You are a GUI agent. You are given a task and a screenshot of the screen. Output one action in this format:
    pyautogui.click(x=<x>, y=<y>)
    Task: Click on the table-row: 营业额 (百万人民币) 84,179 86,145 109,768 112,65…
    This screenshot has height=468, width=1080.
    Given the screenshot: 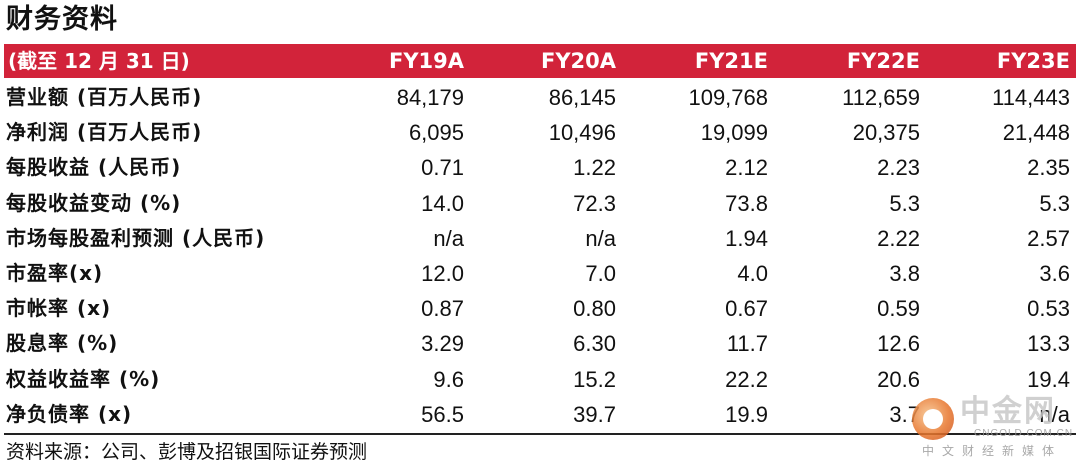 What is the action you would take?
    pyautogui.click(x=540, y=97)
    